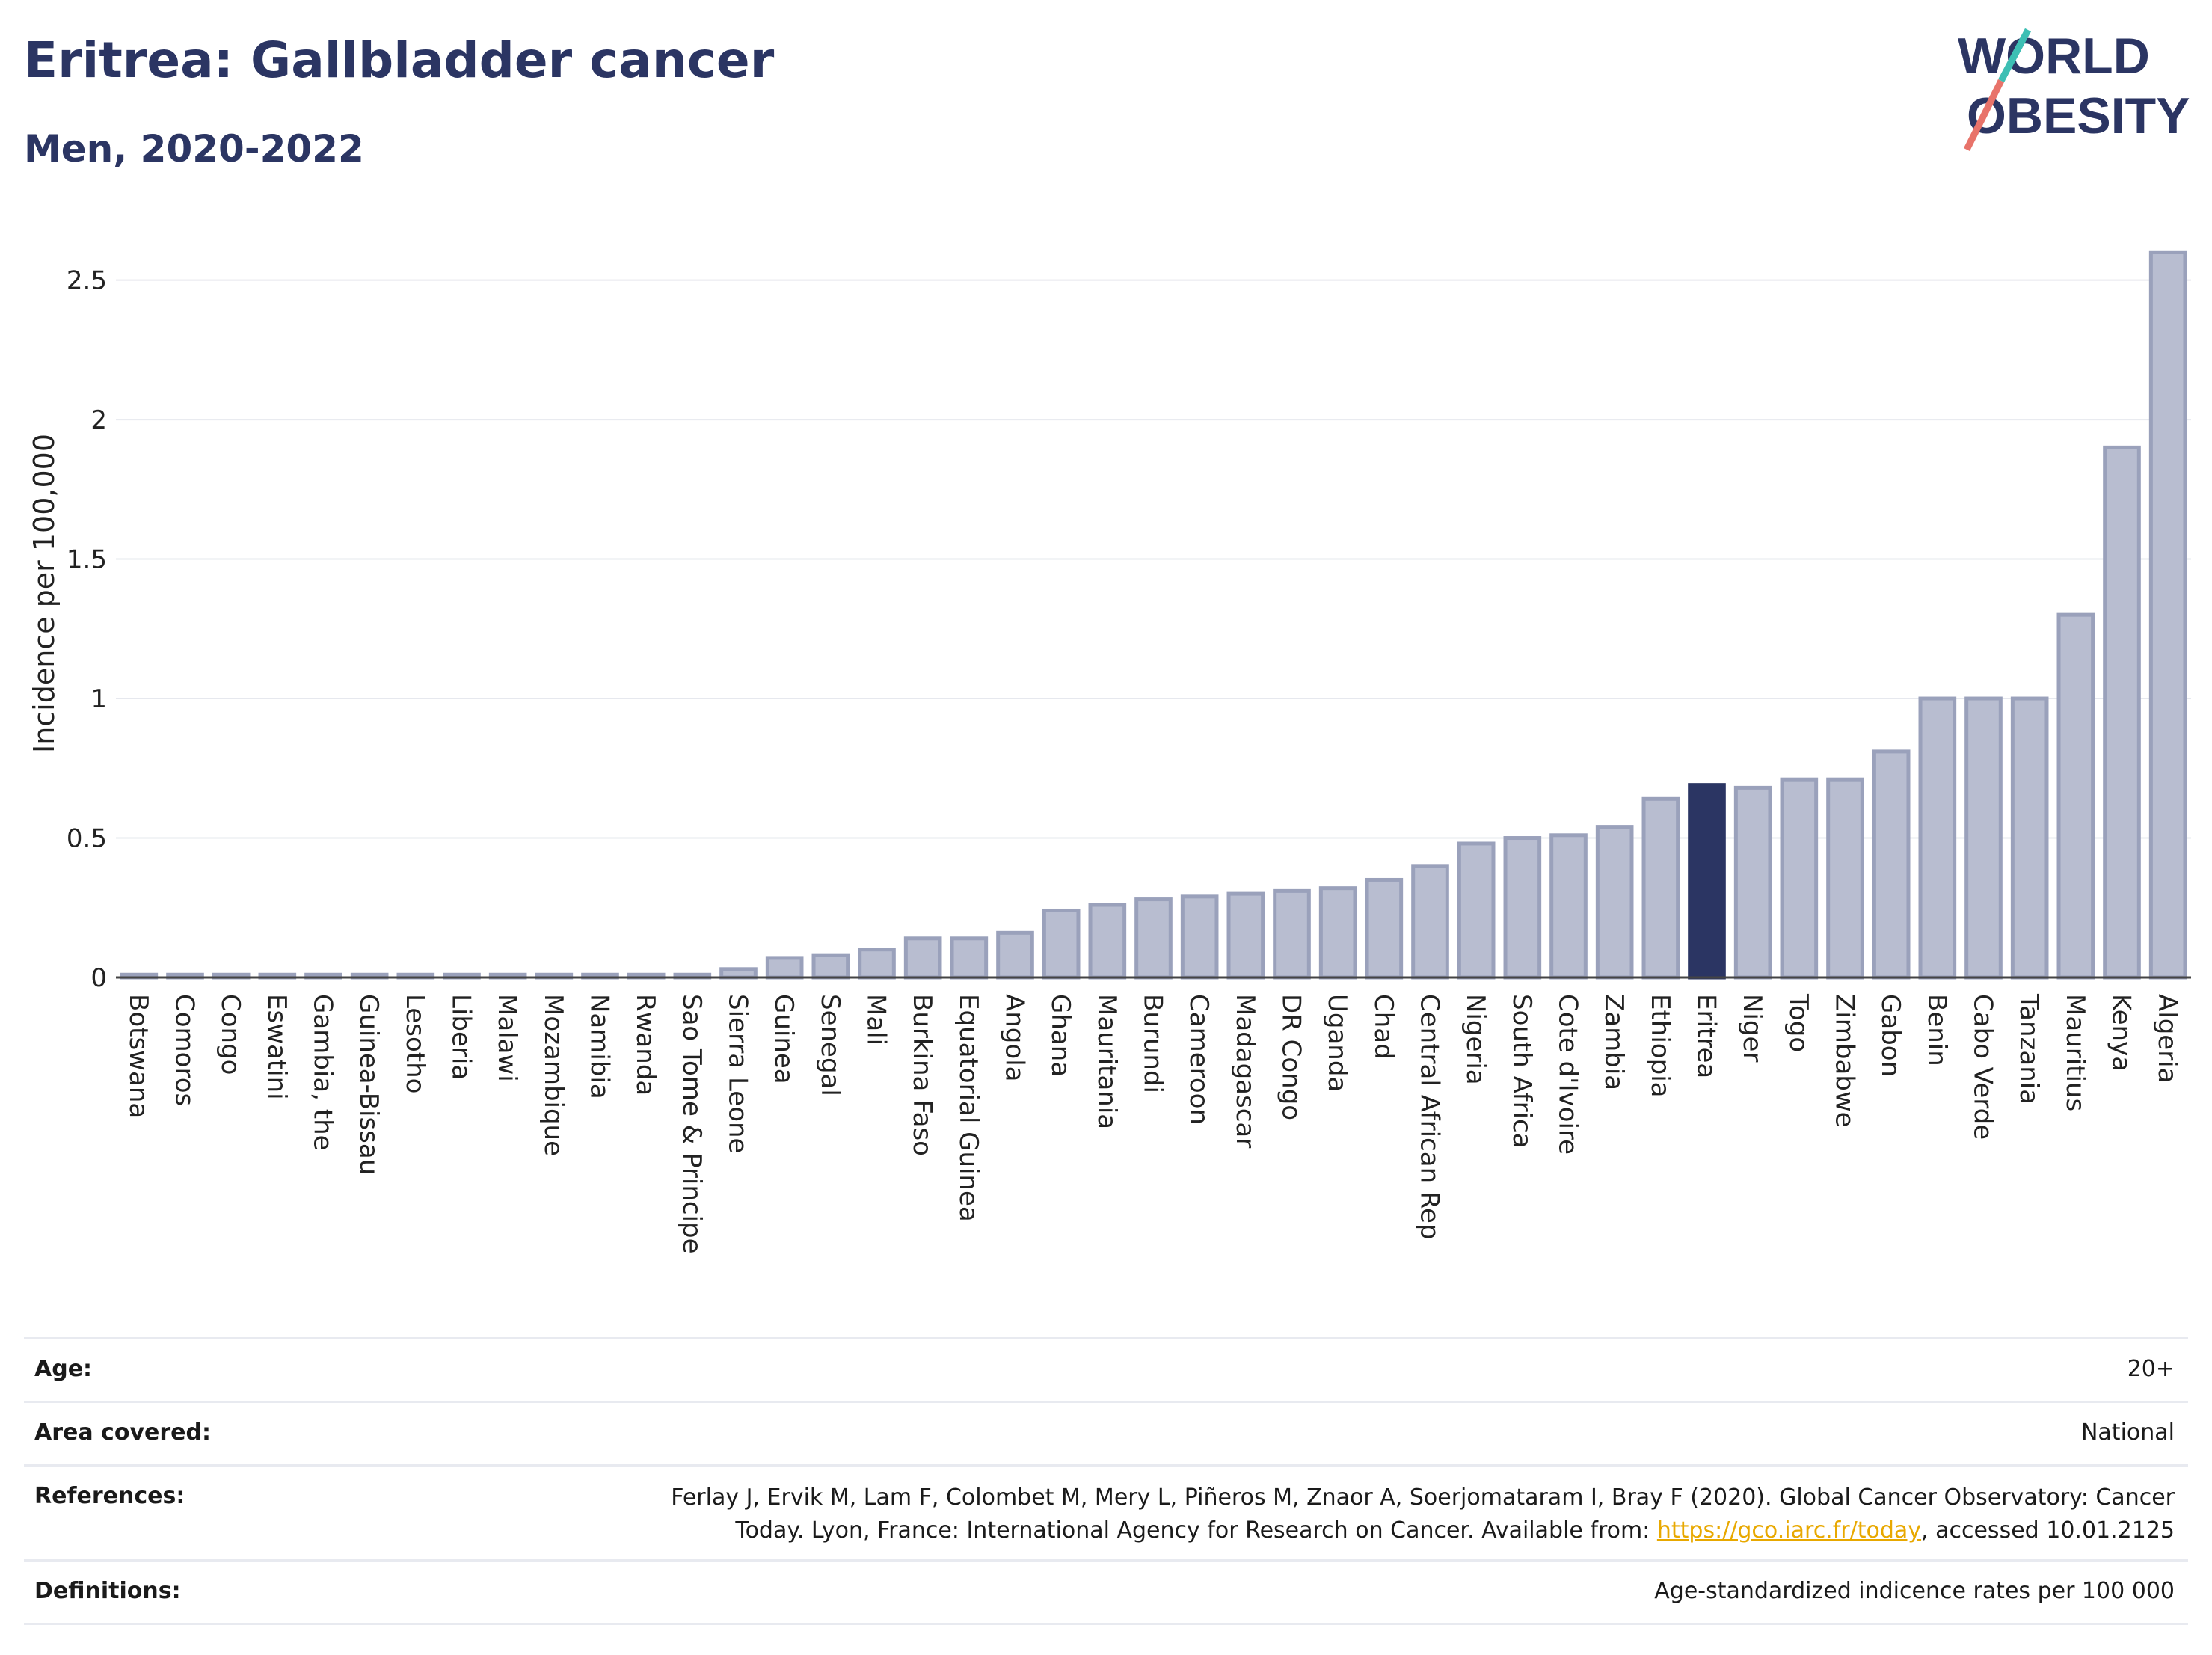  I want to click on x-tick-label: Mali, so click(876, 1019).